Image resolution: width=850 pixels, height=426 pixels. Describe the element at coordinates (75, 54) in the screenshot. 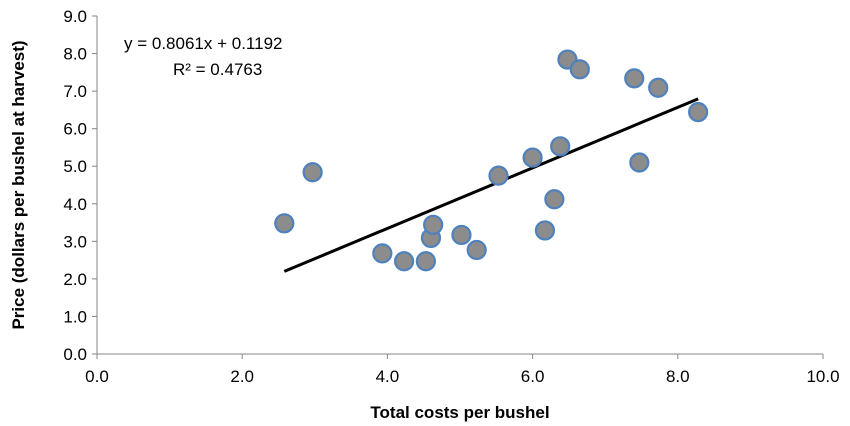

I see `y-tick-label: 8.0` at that location.